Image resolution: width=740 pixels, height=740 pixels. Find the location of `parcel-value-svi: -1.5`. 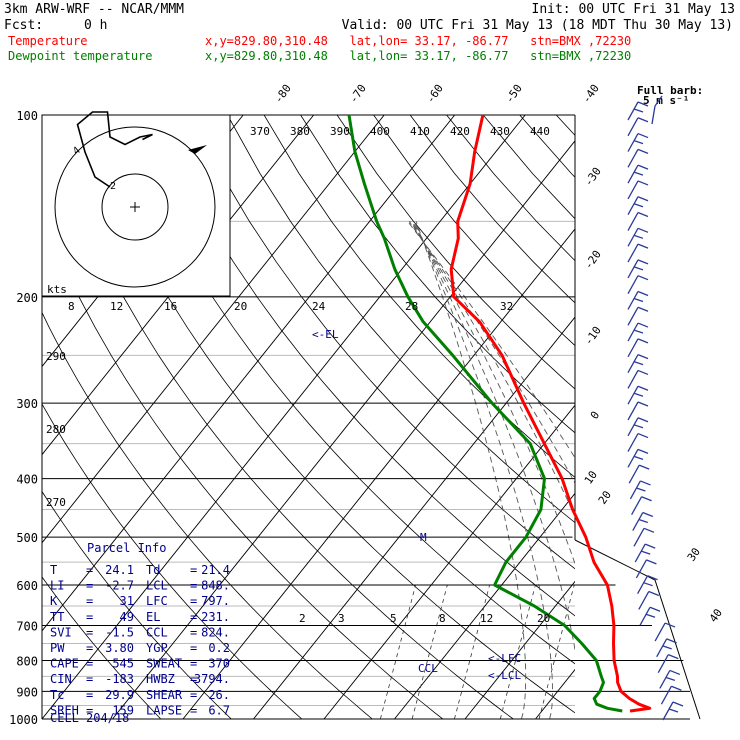

parcel-value-svi: -1.5 is located at coordinates (119, 632).